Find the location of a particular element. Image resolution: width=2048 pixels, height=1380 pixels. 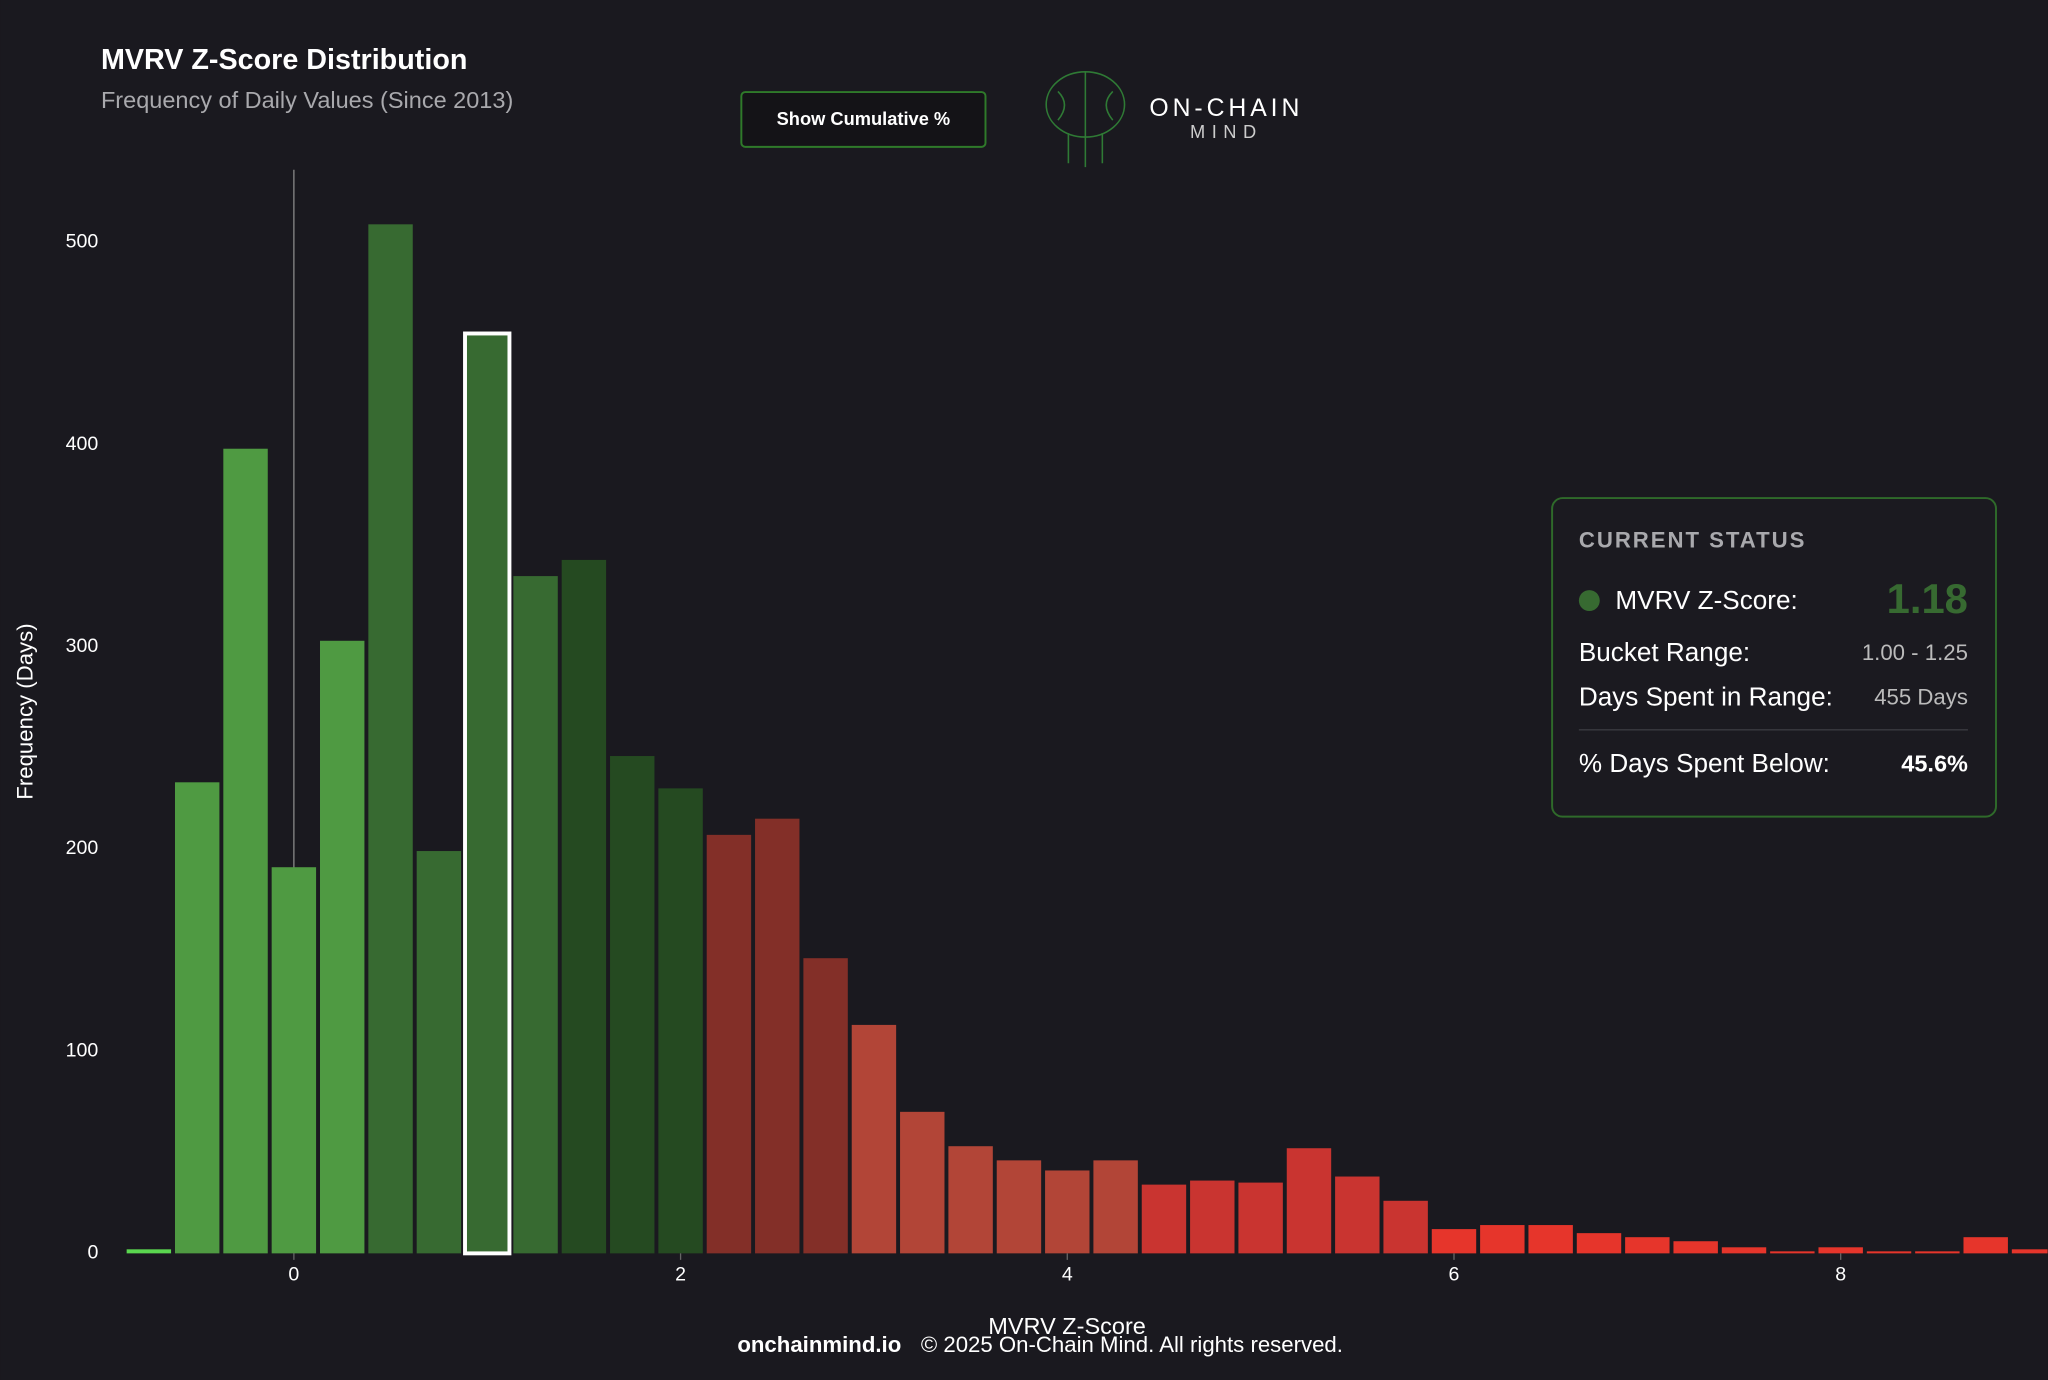

y-tick-label: 100 is located at coordinates (82, 1050).